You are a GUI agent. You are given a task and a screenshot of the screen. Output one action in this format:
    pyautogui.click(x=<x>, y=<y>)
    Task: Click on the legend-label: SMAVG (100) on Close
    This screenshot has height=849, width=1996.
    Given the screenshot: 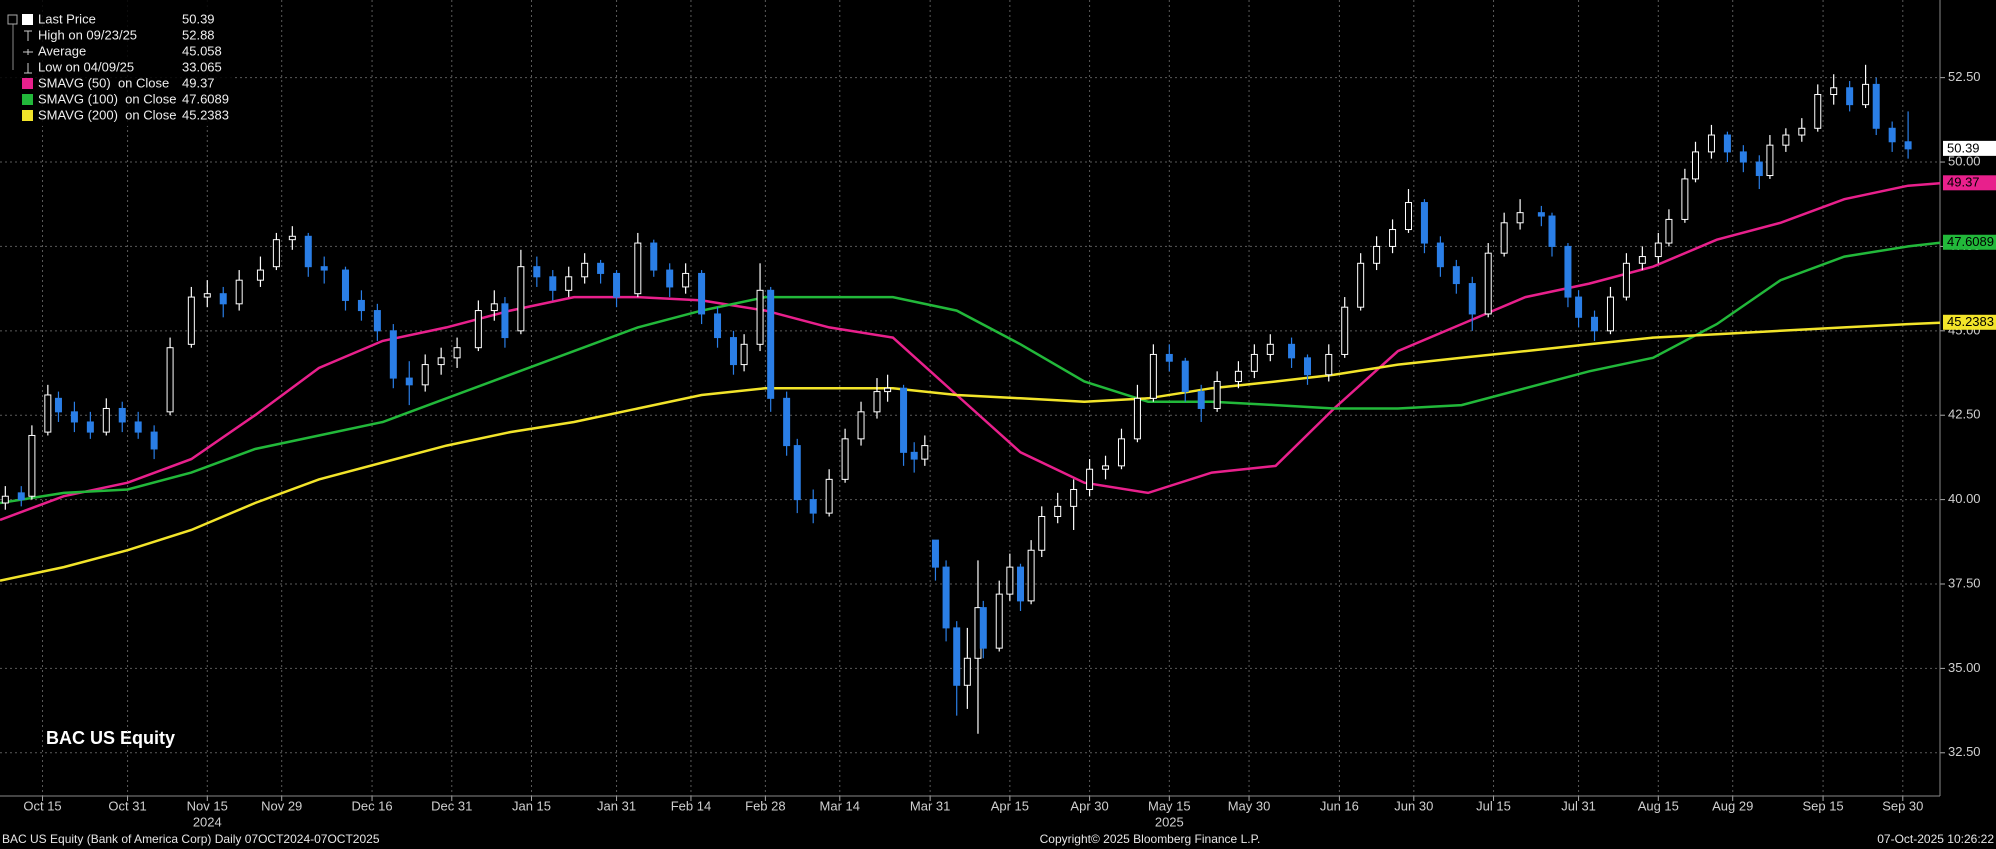 What is the action you would take?
    pyautogui.click(x=107, y=98)
    